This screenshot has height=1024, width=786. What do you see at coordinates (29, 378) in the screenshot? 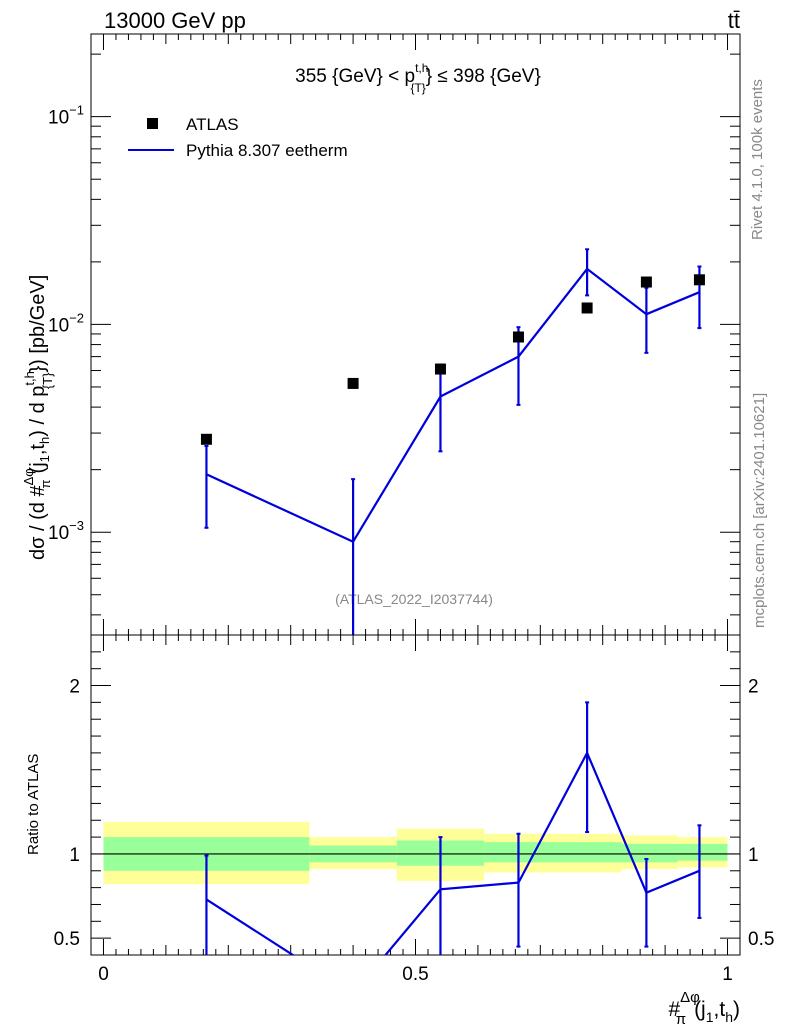
I see `ylabel-sup3: t,h` at bounding box center [29, 378].